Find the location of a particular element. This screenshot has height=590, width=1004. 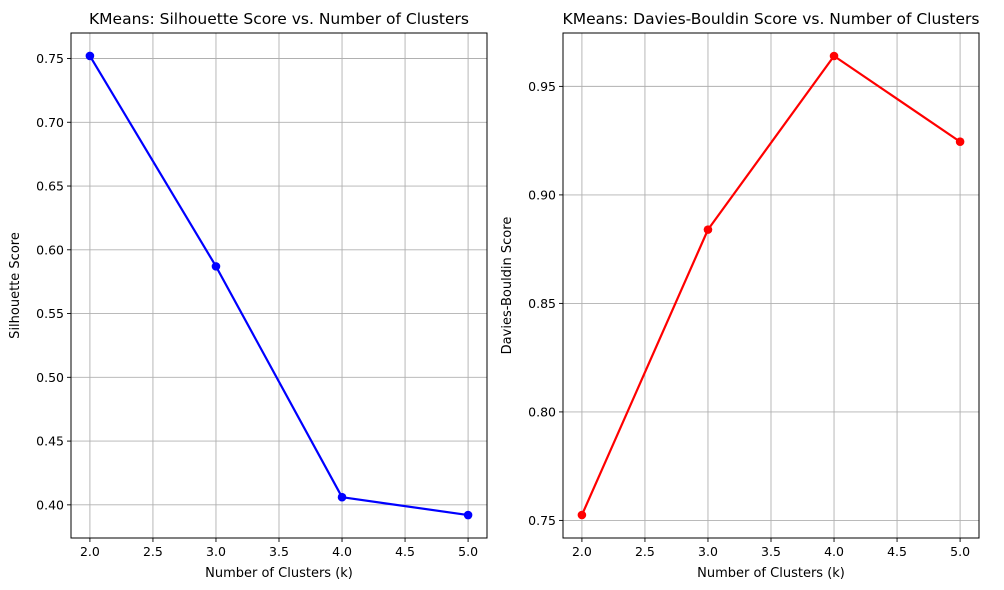

y-axis-label: Silhouette Score is located at coordinates (15, 285).